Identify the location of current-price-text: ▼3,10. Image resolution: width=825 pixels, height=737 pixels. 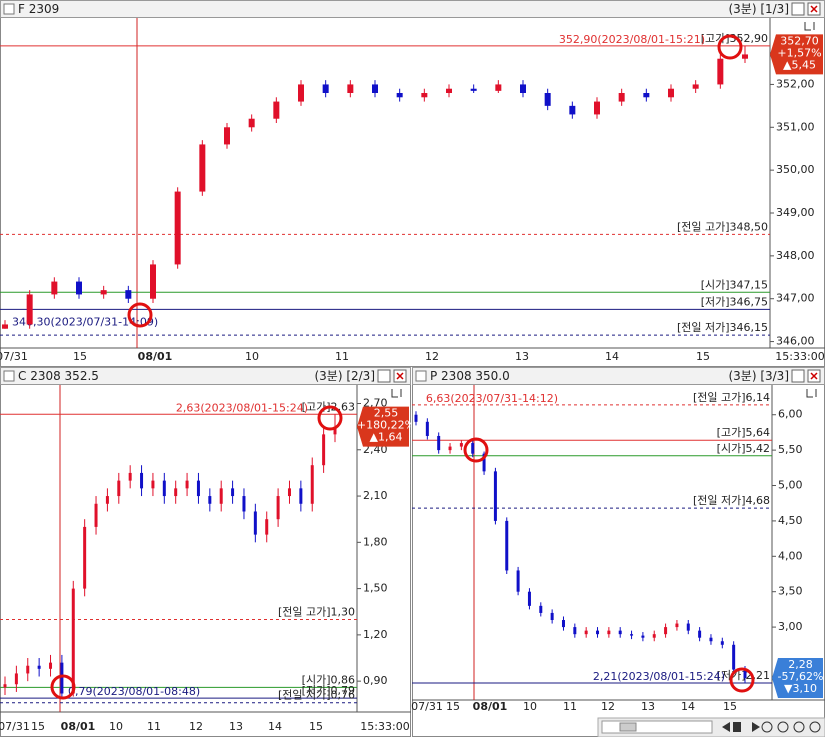
(800, 688).